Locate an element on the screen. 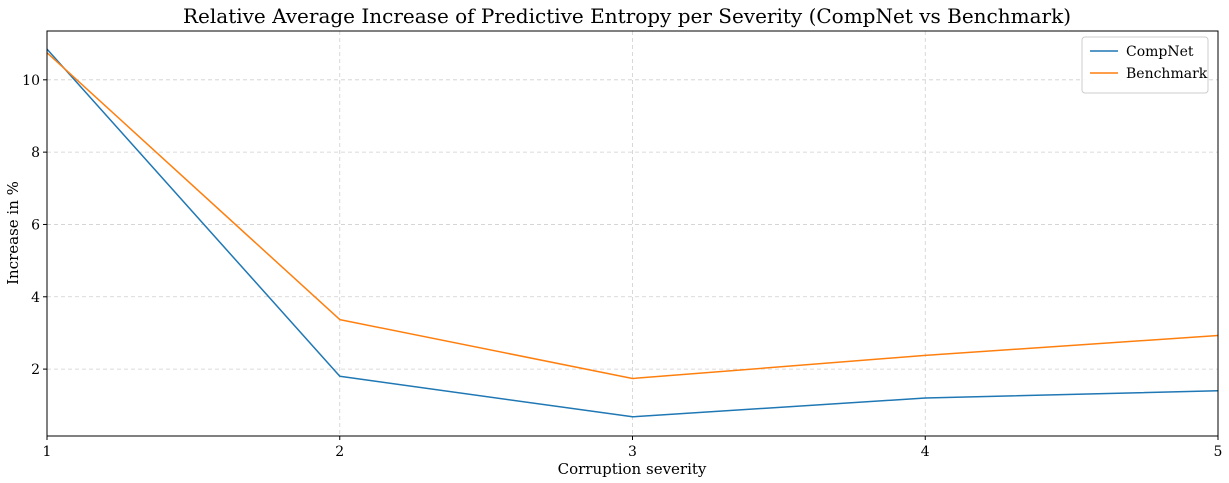 The height and width of the screenshot is (483, 1229). x-axis-label: Corruption severity is located at coordinates (632, 469).